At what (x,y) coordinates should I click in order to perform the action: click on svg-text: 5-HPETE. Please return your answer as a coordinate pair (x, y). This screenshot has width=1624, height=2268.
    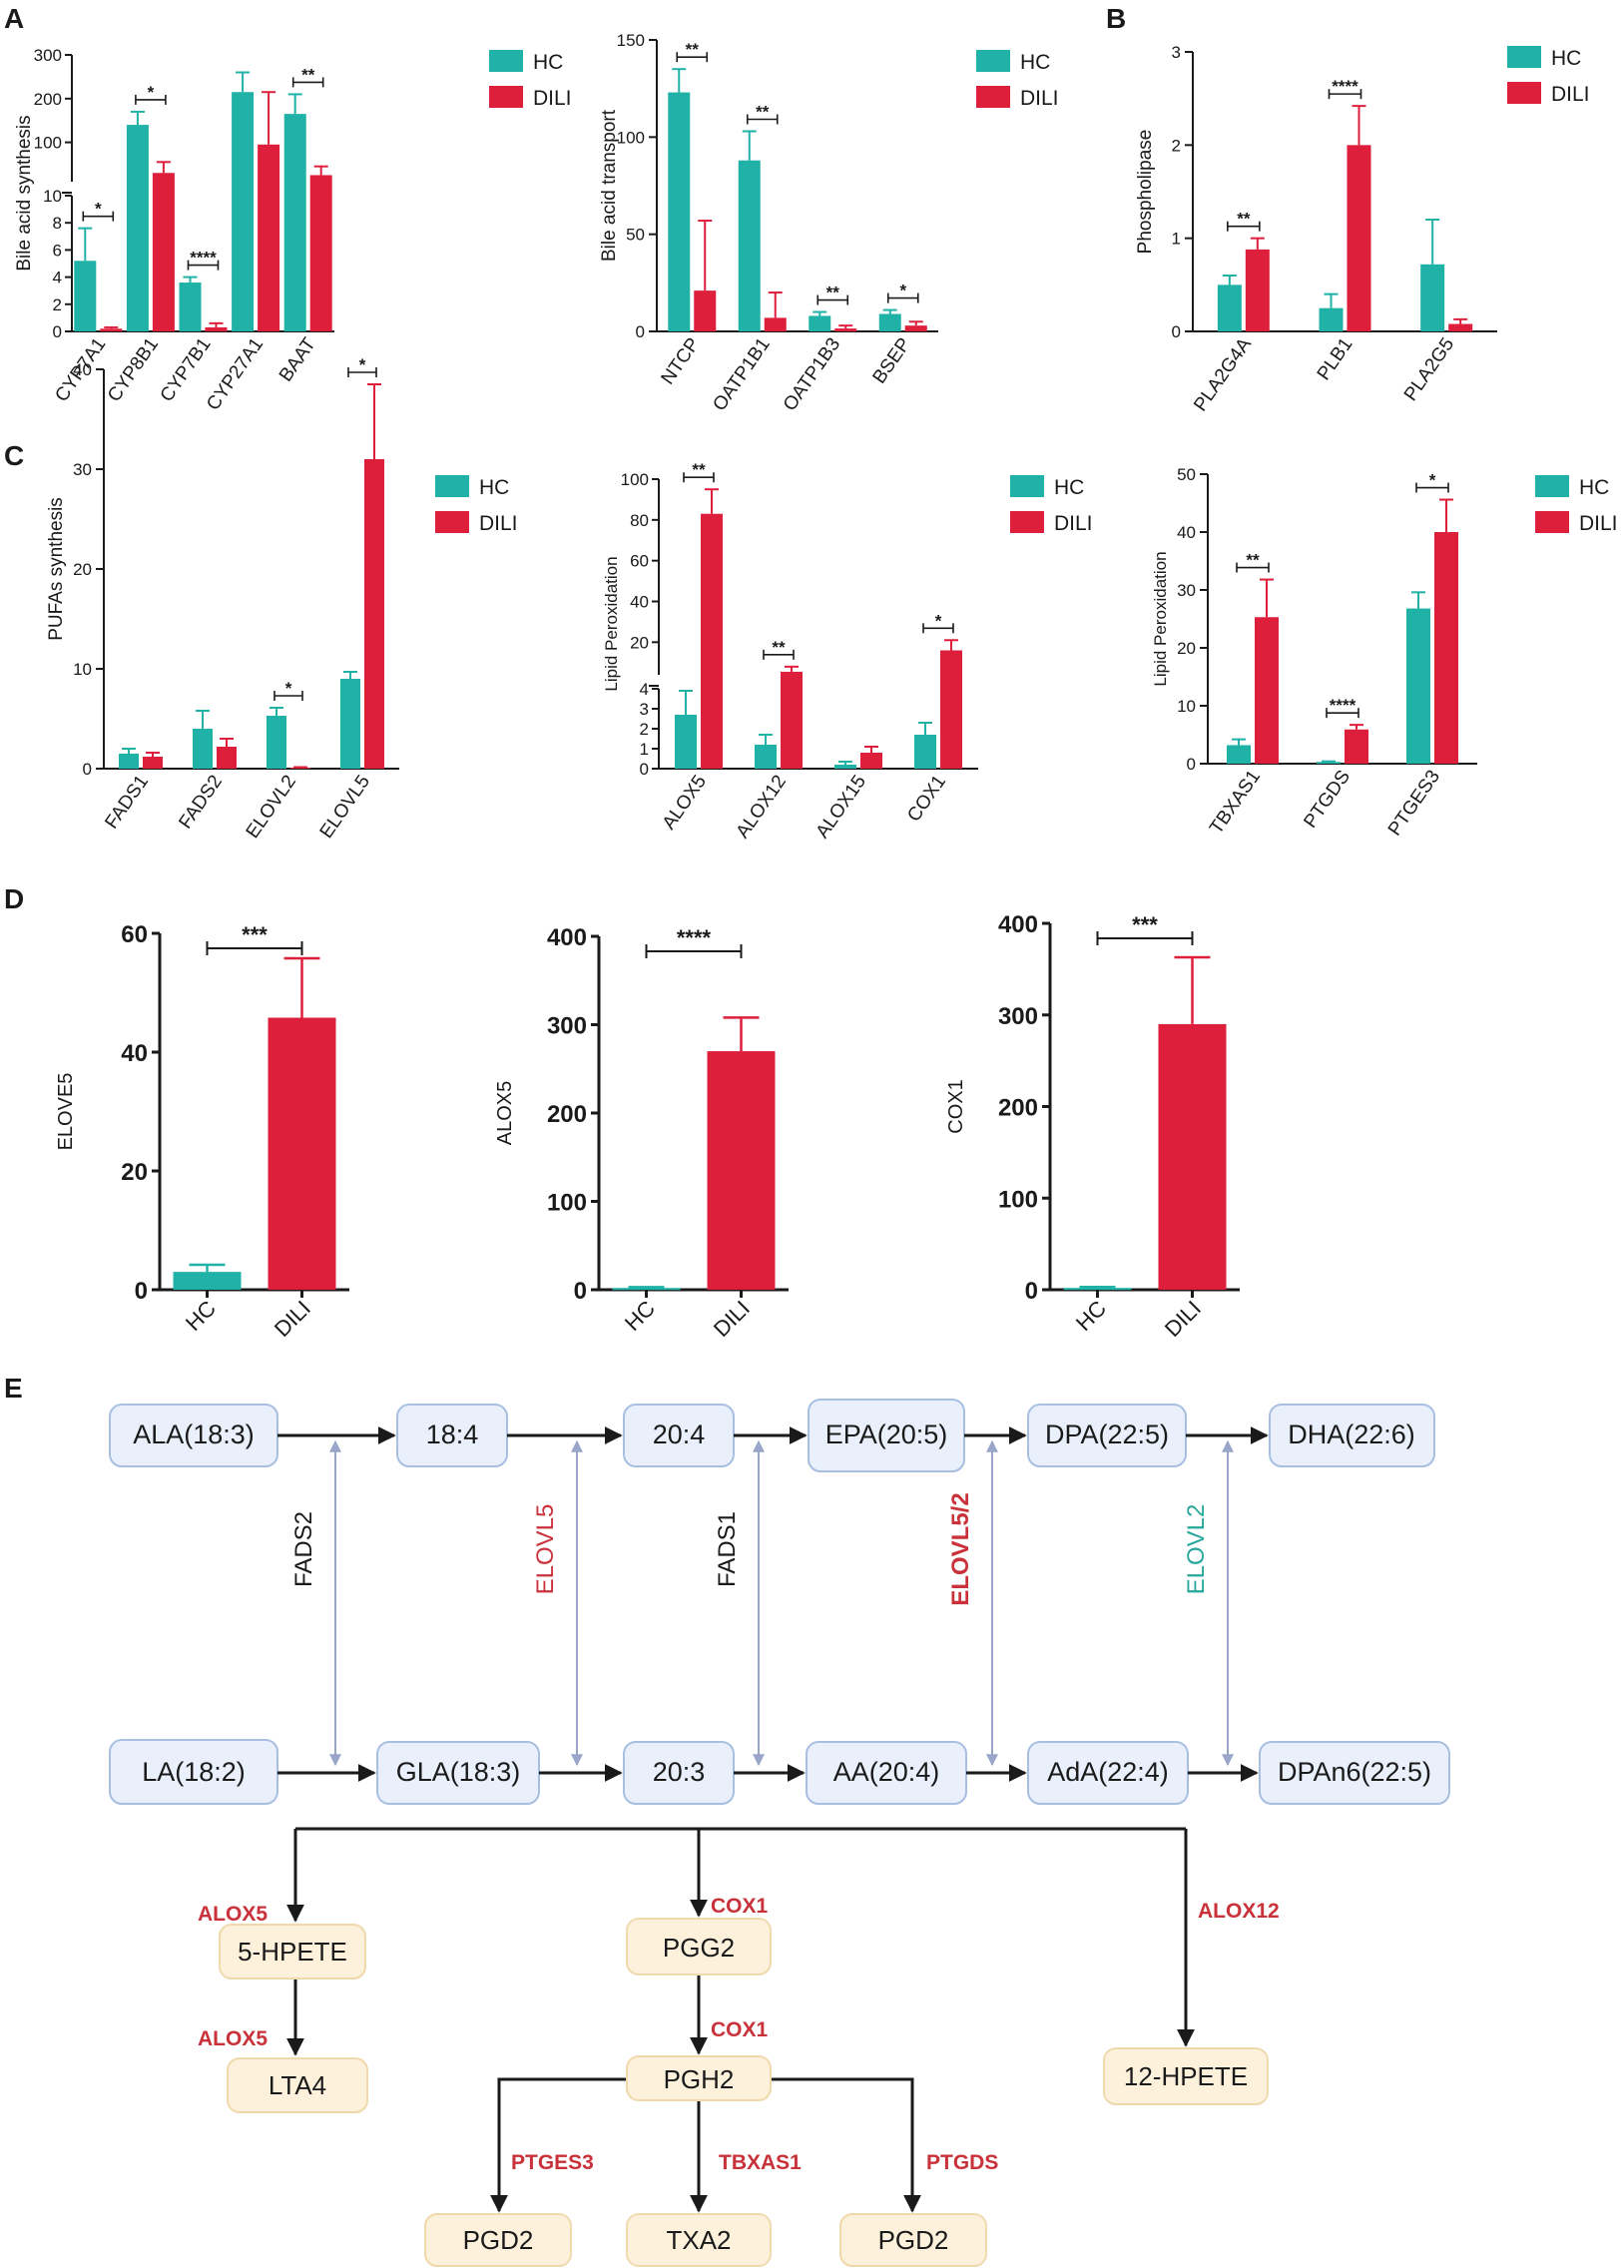
    Looking at the image, I should click on (292, 1952).